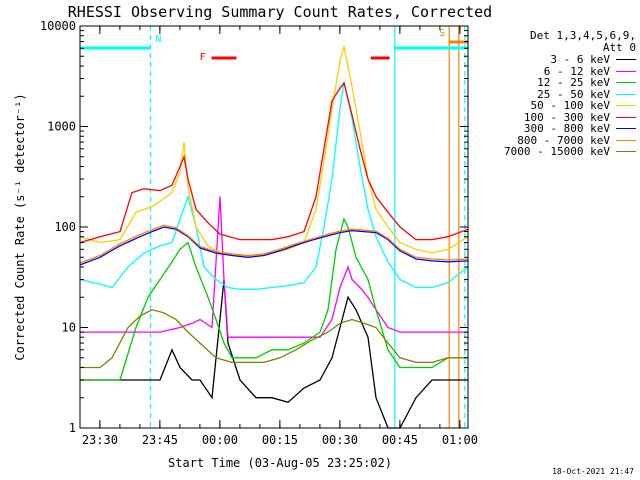 This screenshot has height=480, width=640. Describe the element at coordinates (460, 440) in the screenshot. I see `x-tick-label-6: 01:00` at that location.